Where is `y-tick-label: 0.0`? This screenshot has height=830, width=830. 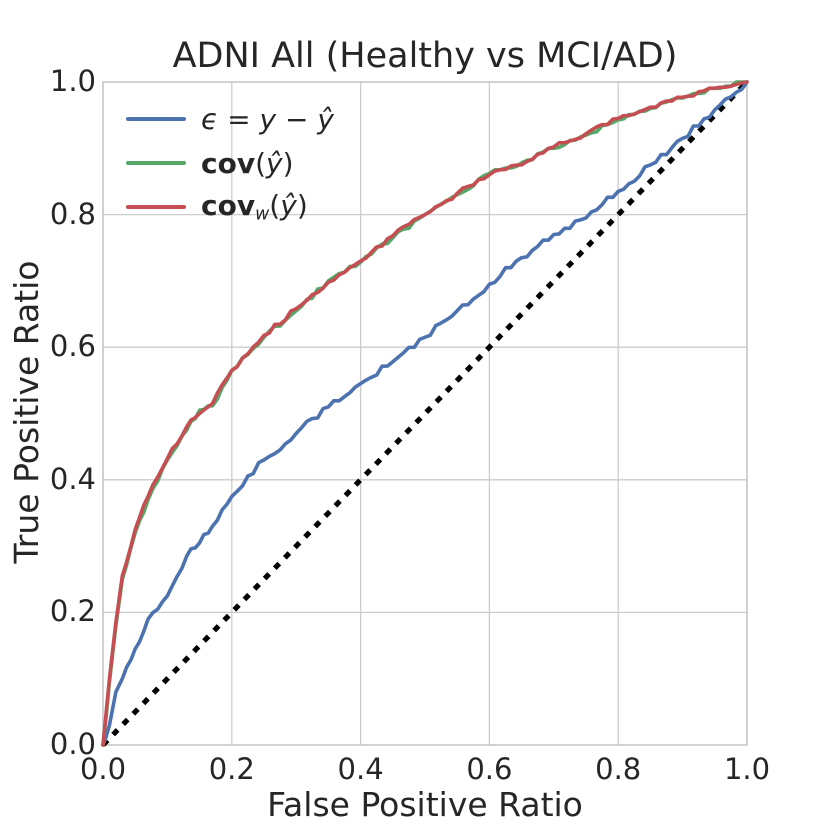 y-tick-label: 0.0 is located at coordinates (72, 744).